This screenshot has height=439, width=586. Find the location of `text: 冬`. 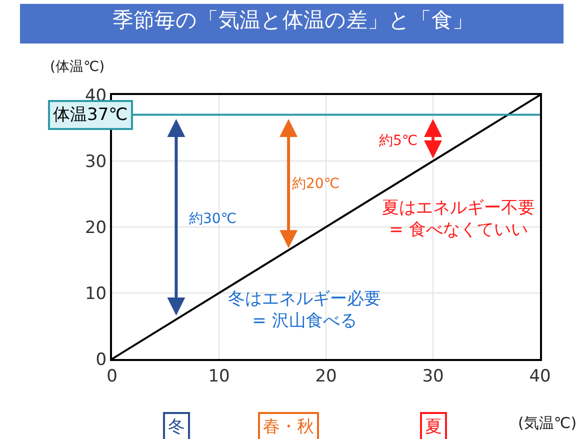

text: 冬 is located at coordinates (176, 427).